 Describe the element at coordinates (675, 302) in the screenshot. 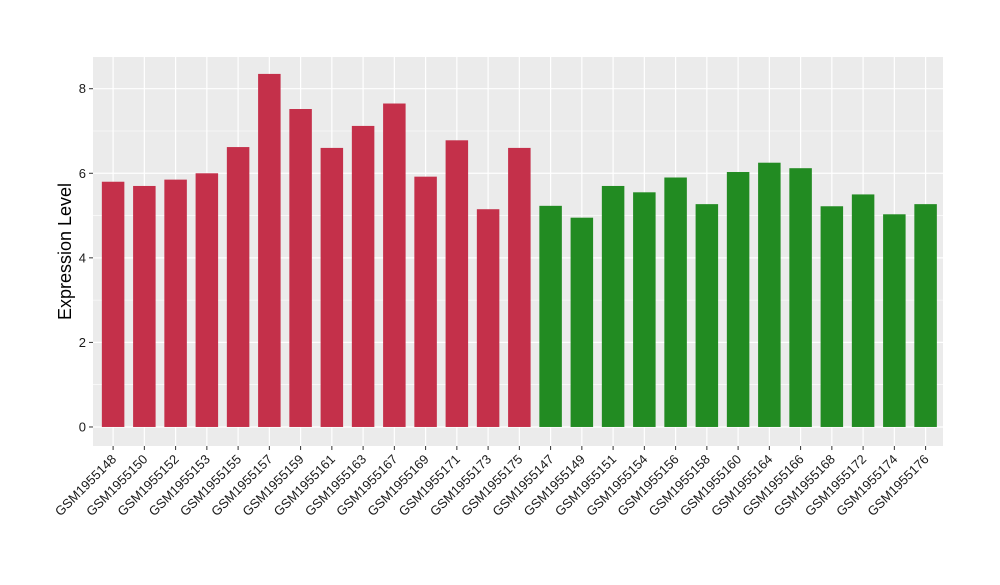

I see `bar-GSM1955156` at that location.